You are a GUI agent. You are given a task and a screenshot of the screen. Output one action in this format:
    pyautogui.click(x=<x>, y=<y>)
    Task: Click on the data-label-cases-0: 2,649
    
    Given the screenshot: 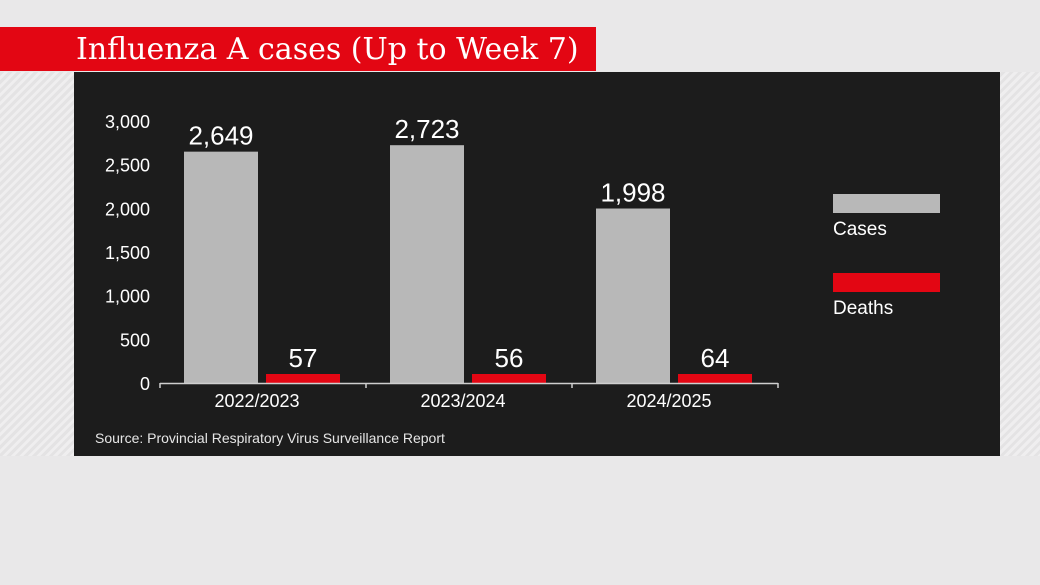 What is the action you would take?
    pyautogui.click(x=220, y=136)
    